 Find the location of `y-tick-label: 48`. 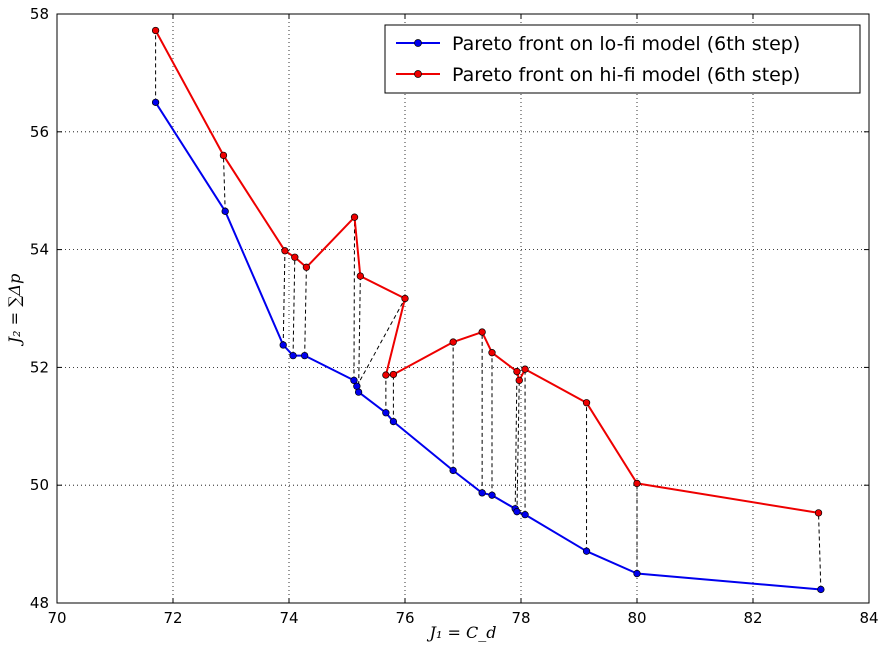

y-tick-label: 48 is located at coordinates (39, 603).